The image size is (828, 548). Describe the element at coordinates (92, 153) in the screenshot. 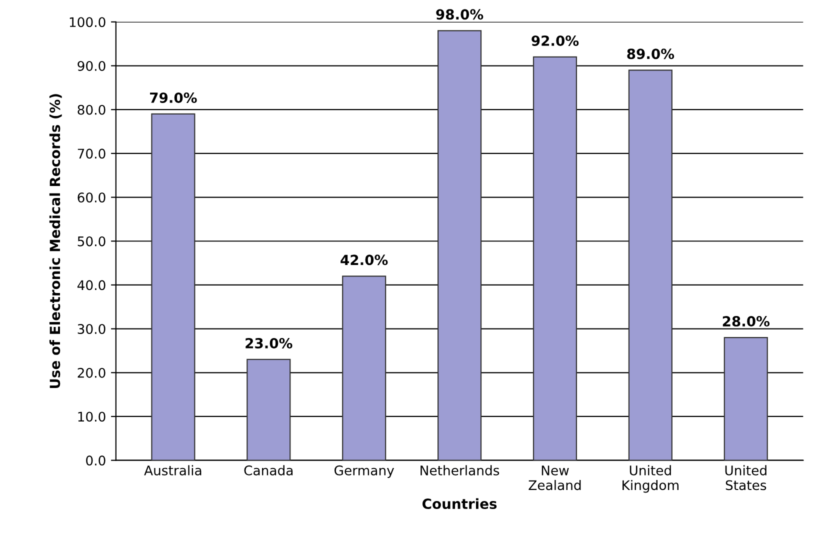

I see `y-tick-label: 70.0` at that location.